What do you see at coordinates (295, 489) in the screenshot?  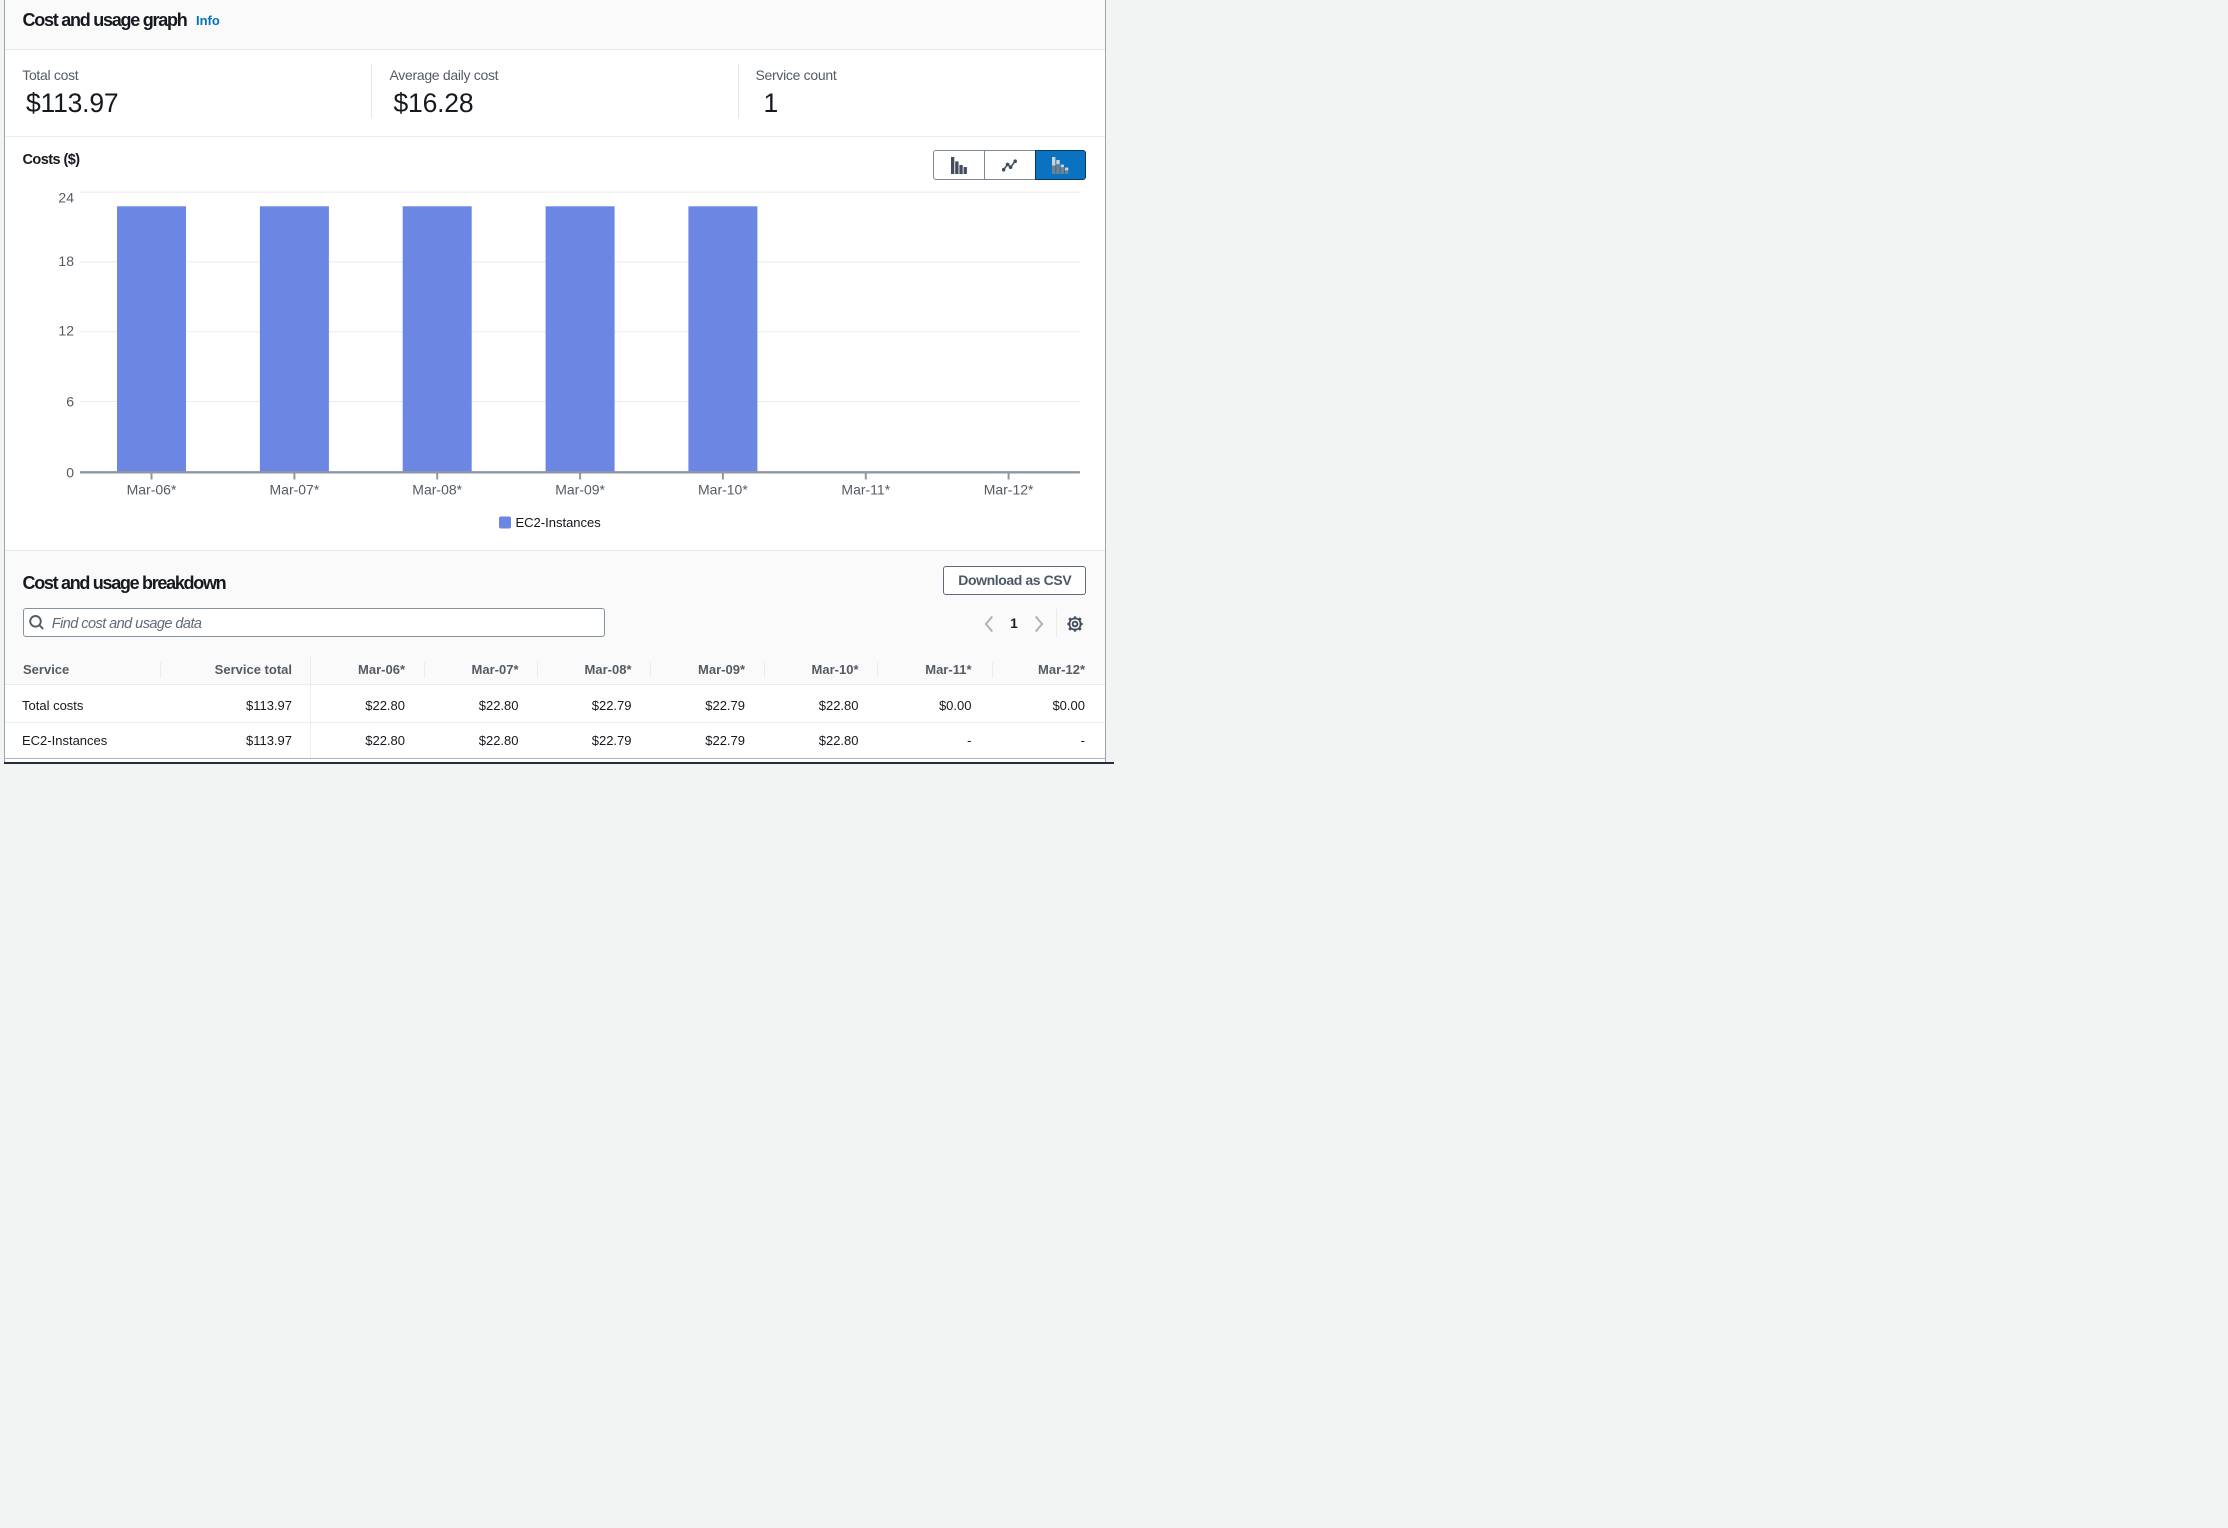 I see `svg-text: Mar-07*` at bounding box center [295, 489].